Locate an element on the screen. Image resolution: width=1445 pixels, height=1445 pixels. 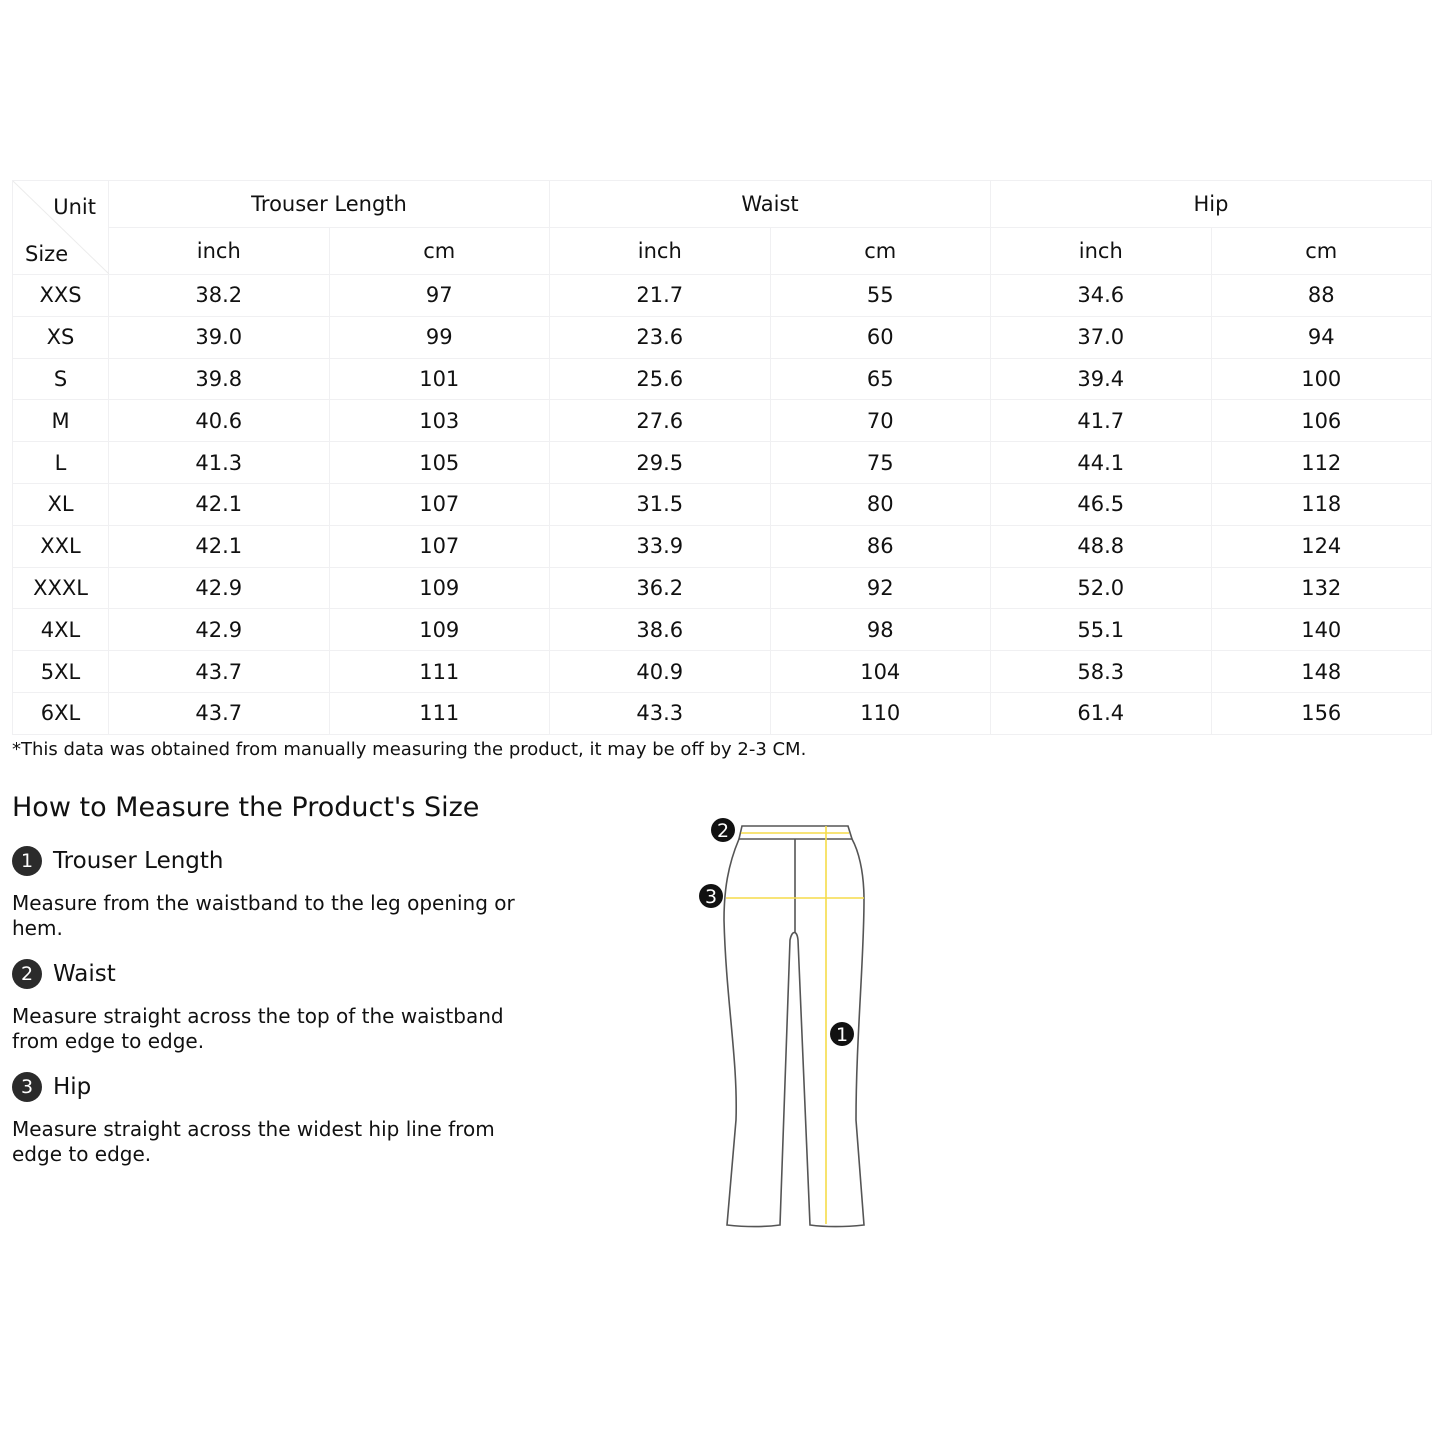
table-row: XXXL 42.9 109 36.2 92 52.0 132 is located at coordinates (722, 588).